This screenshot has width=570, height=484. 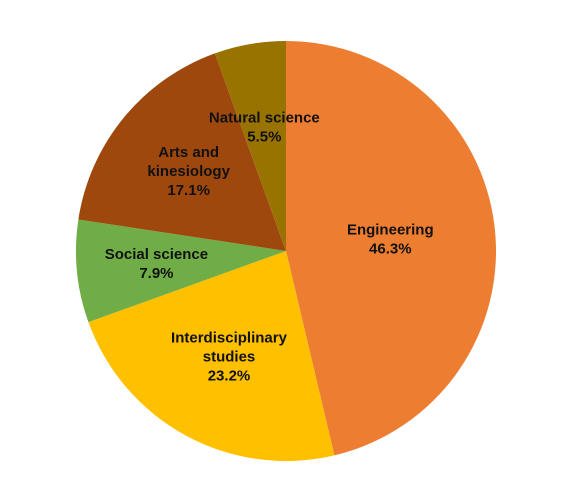 I want to click on pie-category-label: Engineering, so click(x=390, y=229).